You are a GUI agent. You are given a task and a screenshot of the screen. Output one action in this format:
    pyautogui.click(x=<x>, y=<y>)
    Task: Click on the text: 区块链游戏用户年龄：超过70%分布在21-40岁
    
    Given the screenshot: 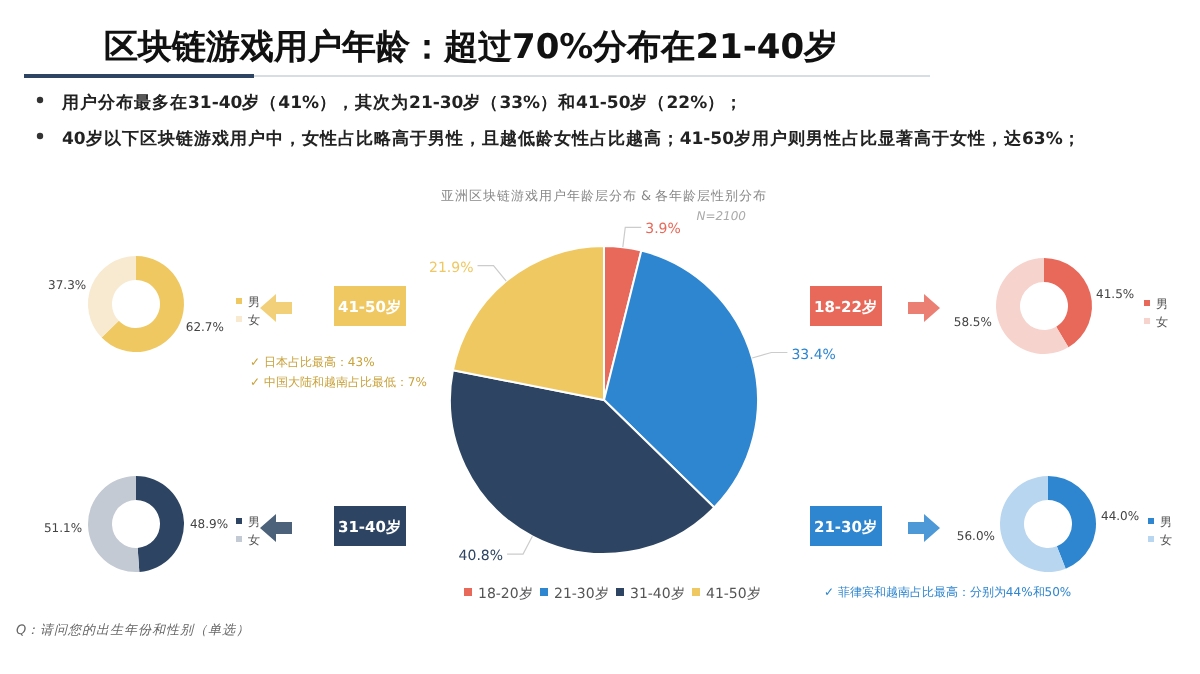 What is the action you would take?
    pyautogui.click(x=471, y=48)
    